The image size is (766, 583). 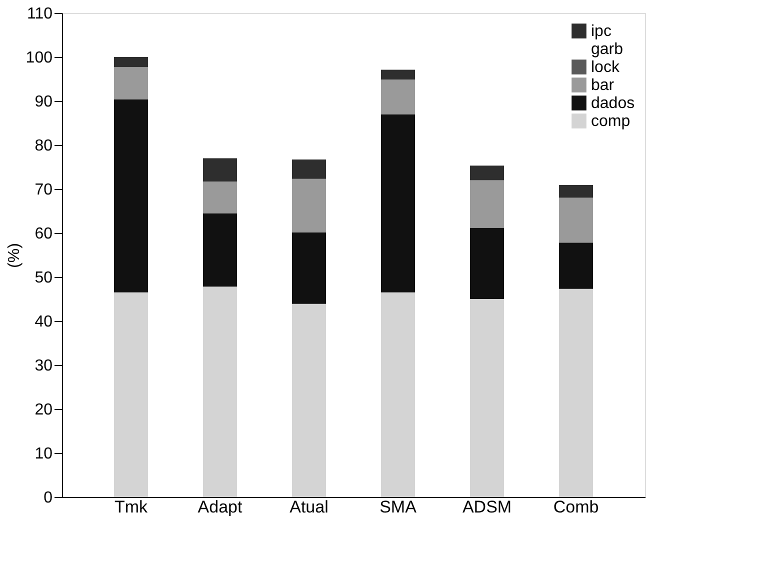 What do you see at coordinates (605, 67) in the screenshot?
I see `legend-label: lock` at bounding box center [605, 67].